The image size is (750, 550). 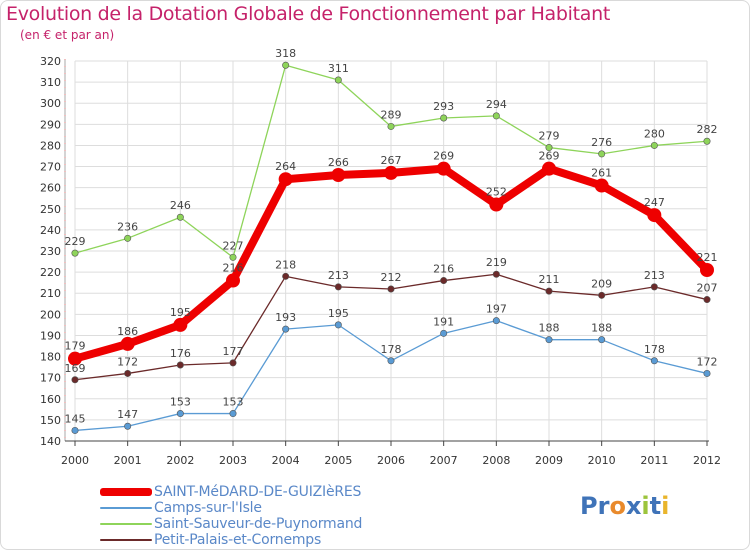 I want to click on data-label: 218, so click(x=285, y=264).